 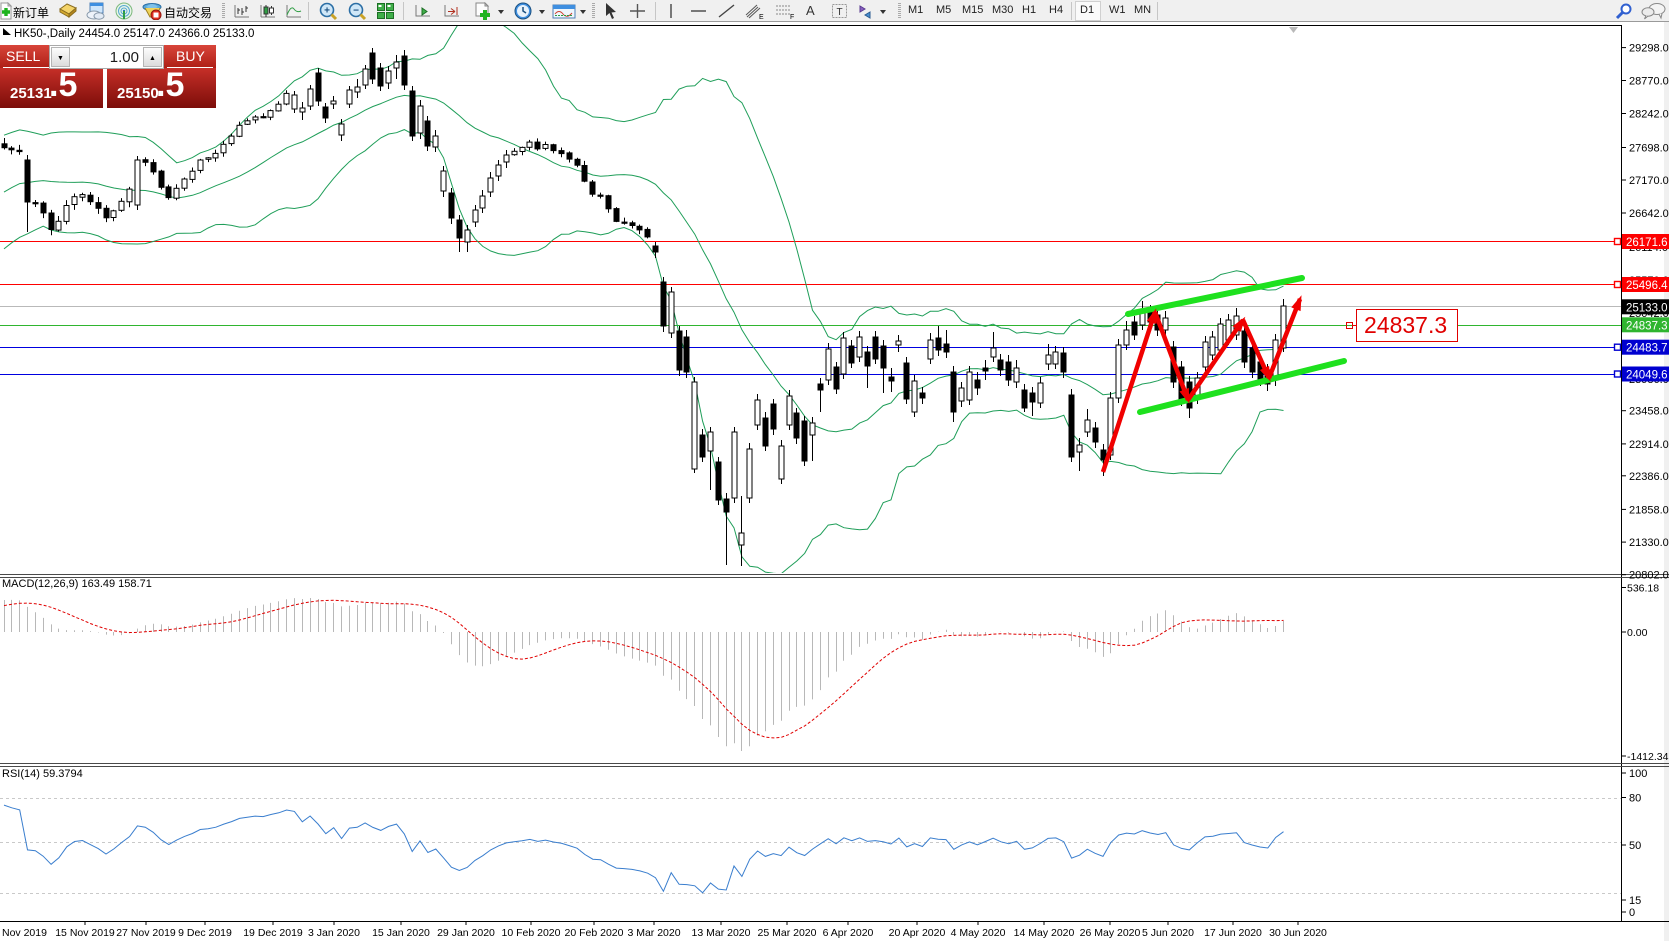 I want to click on svg-text: 3 Mar 2020, so click(x=653, y=933).